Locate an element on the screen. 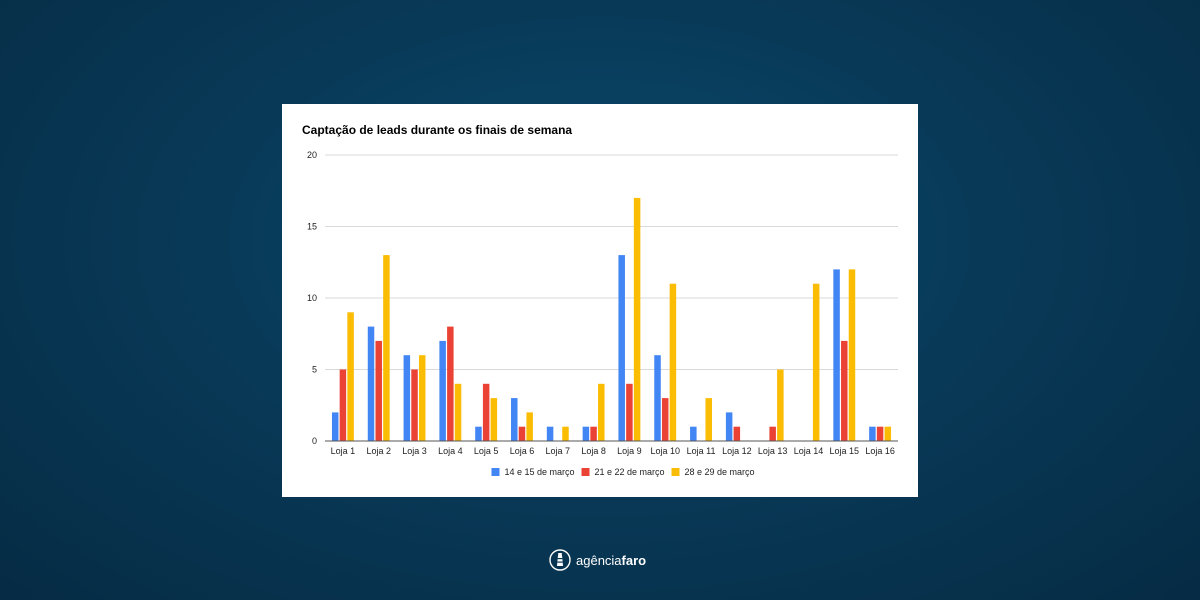  x-tick-label: Loja 2 is located at coordinates (378, 451).